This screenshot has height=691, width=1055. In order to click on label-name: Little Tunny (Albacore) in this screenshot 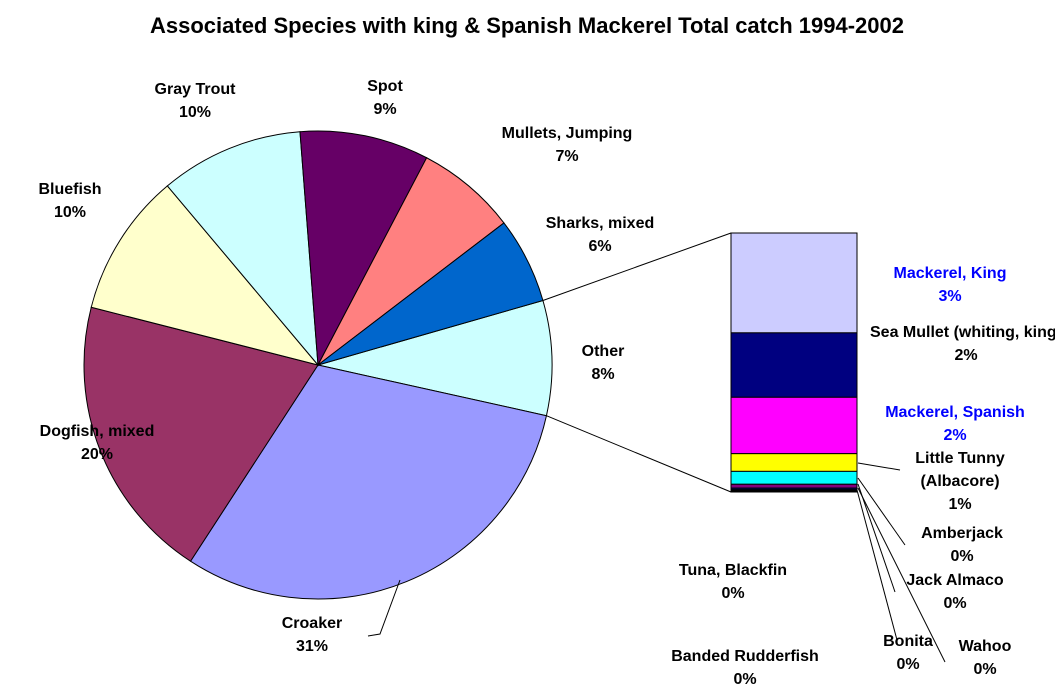, I will do `click(960, 470)`.